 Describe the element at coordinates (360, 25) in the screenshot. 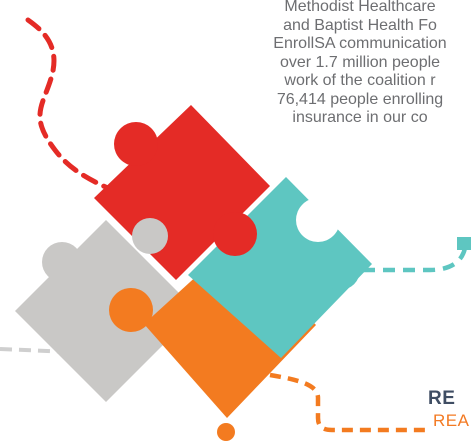

I see `paragraph-line: and Baptist Health Fo` at that location.